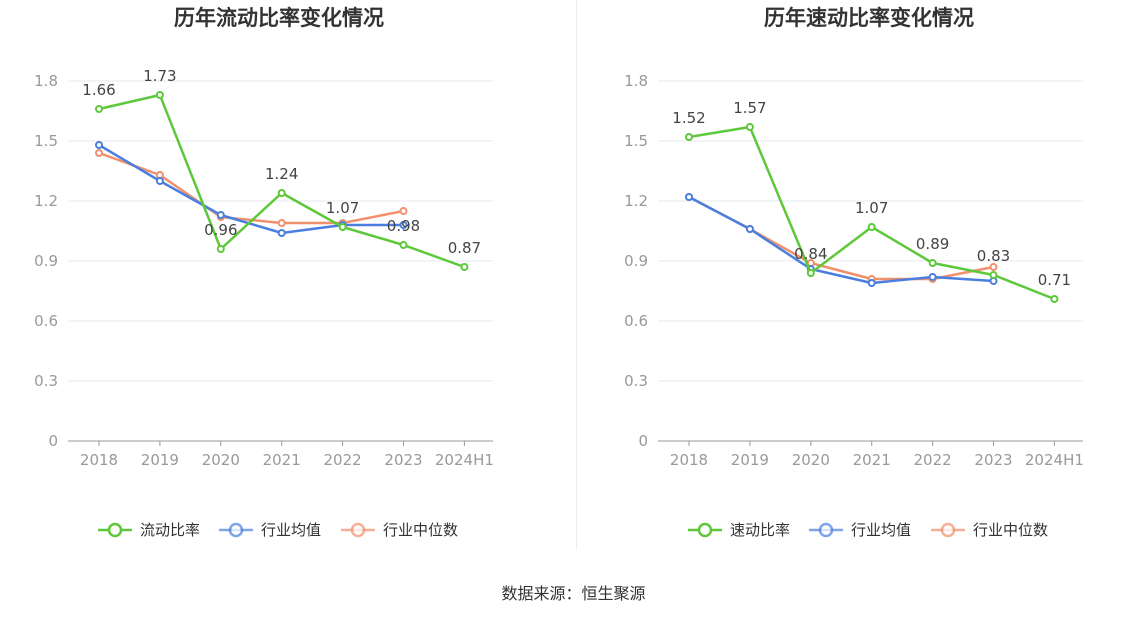  I want to click on chart-title: 历年速动比率变化情况, so click(869, 18).